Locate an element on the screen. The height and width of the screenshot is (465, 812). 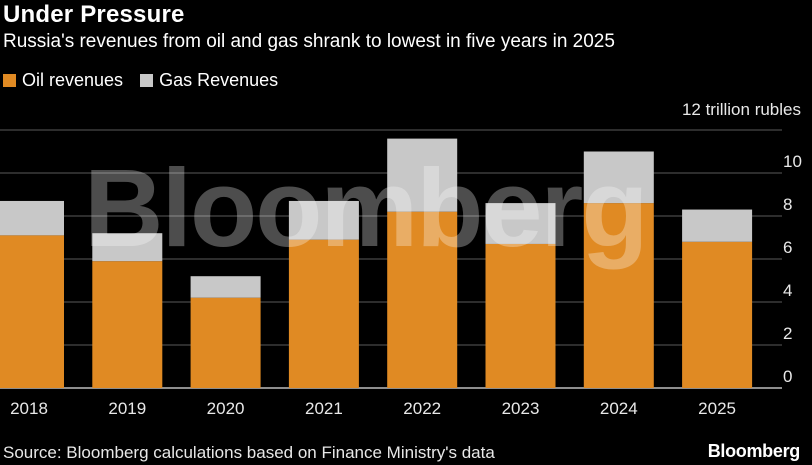
bar-oil-2018 is located at coordinates (32, 311).